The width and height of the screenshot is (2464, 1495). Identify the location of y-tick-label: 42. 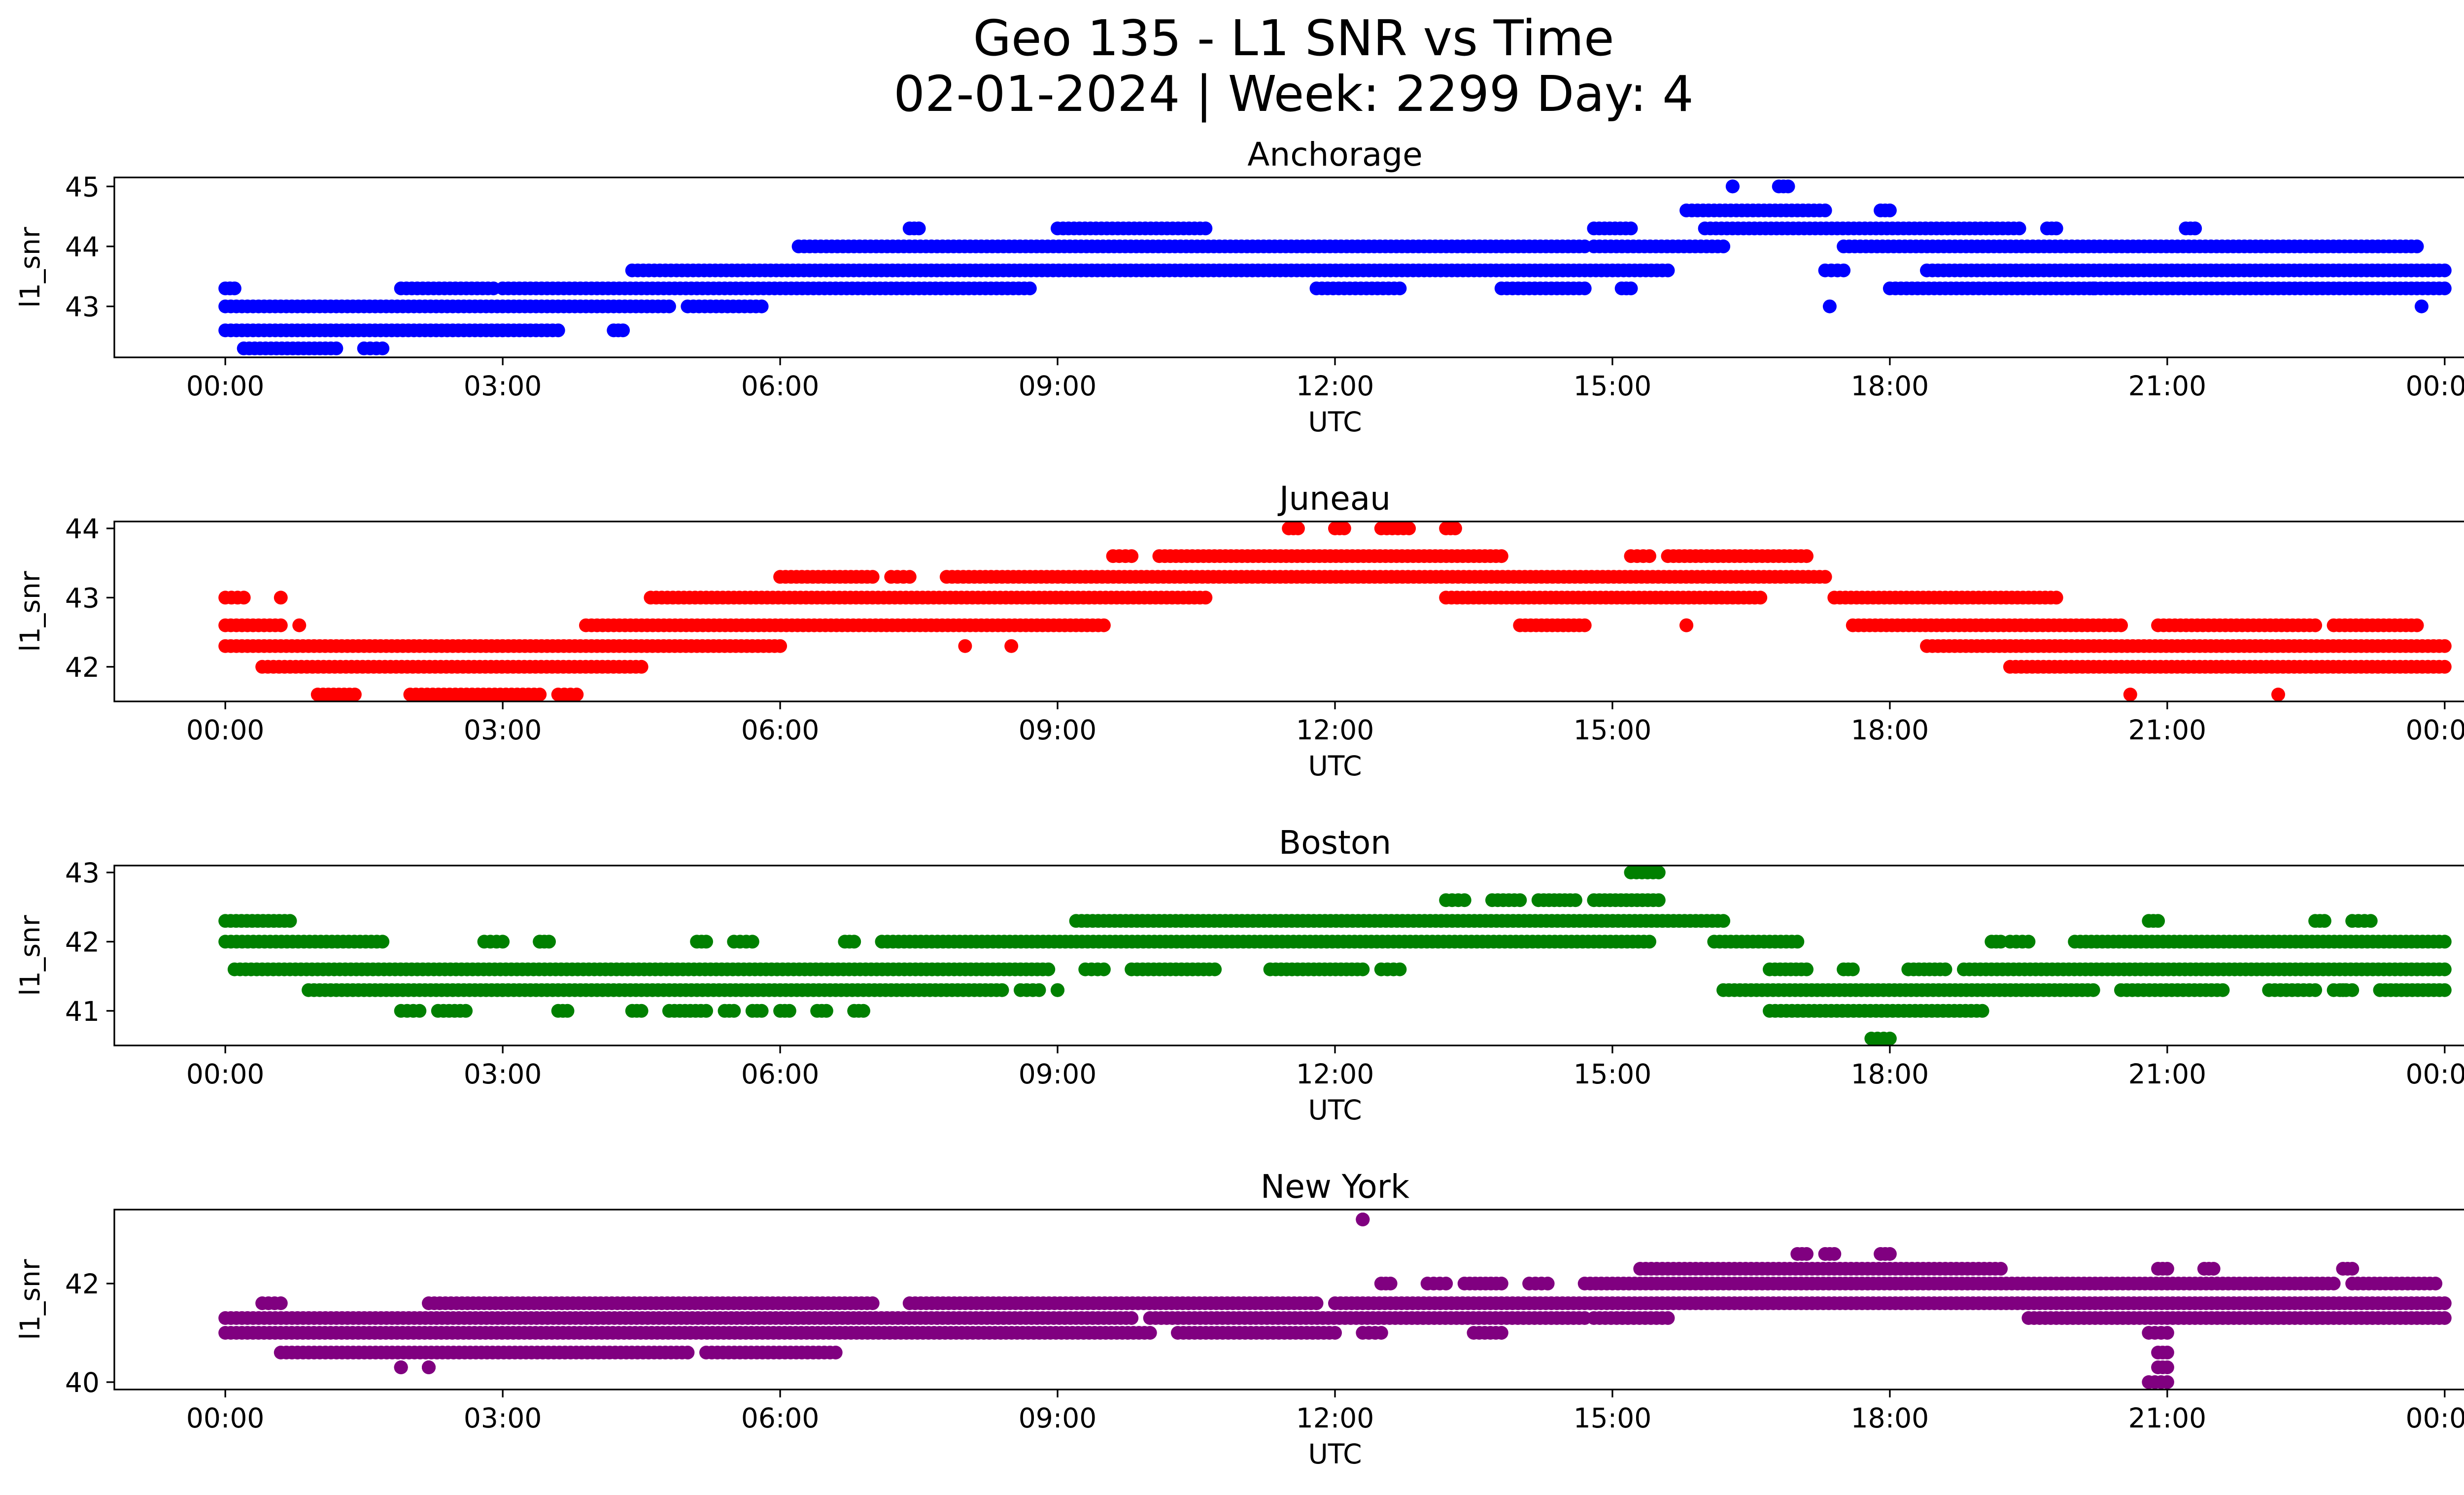
(82, 942).